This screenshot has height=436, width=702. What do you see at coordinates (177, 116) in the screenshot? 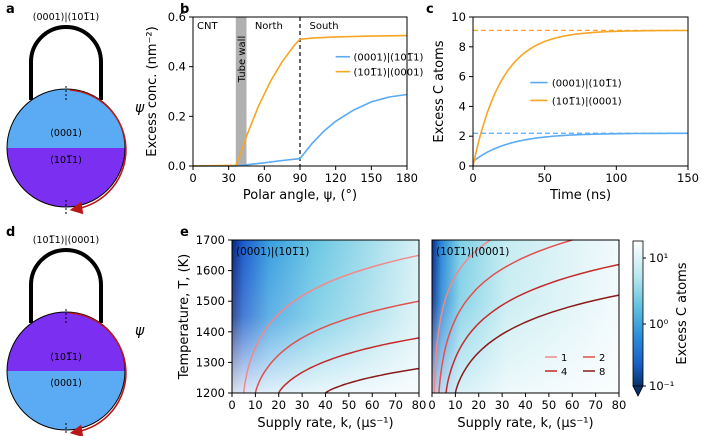
I see `y-tick-b-label-0.2: 0.2` at bounding box center [177, 116].